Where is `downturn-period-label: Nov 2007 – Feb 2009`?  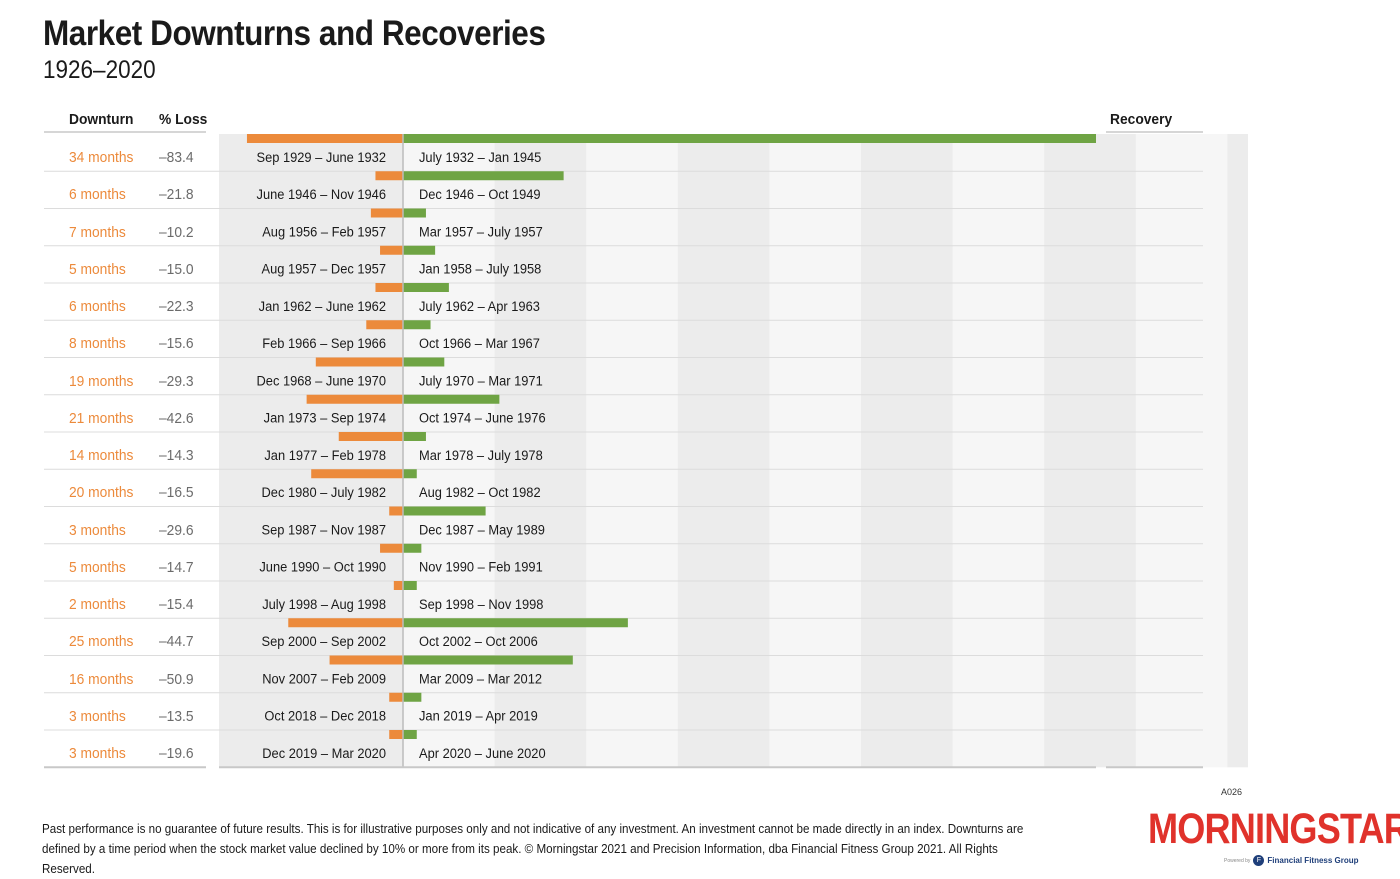
downturn-period-label: Nov 2007 – Feb 2009 is located at coordinates (324, 679).